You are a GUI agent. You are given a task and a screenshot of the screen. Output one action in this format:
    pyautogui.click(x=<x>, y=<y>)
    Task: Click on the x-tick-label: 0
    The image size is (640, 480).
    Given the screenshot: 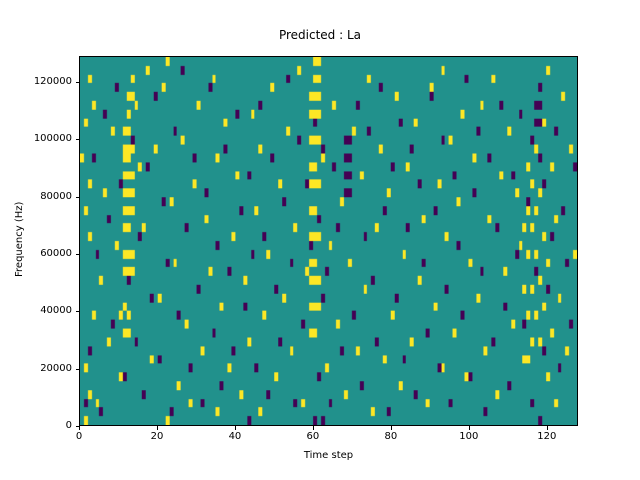 What is the action you would take?
    pyautogui.click(x=79, y=436)
    